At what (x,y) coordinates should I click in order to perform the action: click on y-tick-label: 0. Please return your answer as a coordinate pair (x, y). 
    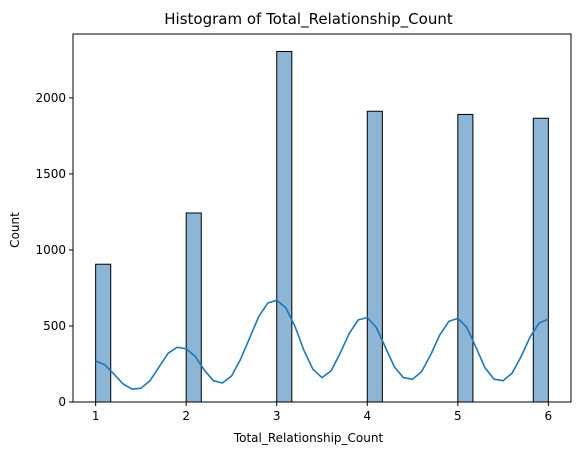
    Looking at the image, I should click on (62, 402).